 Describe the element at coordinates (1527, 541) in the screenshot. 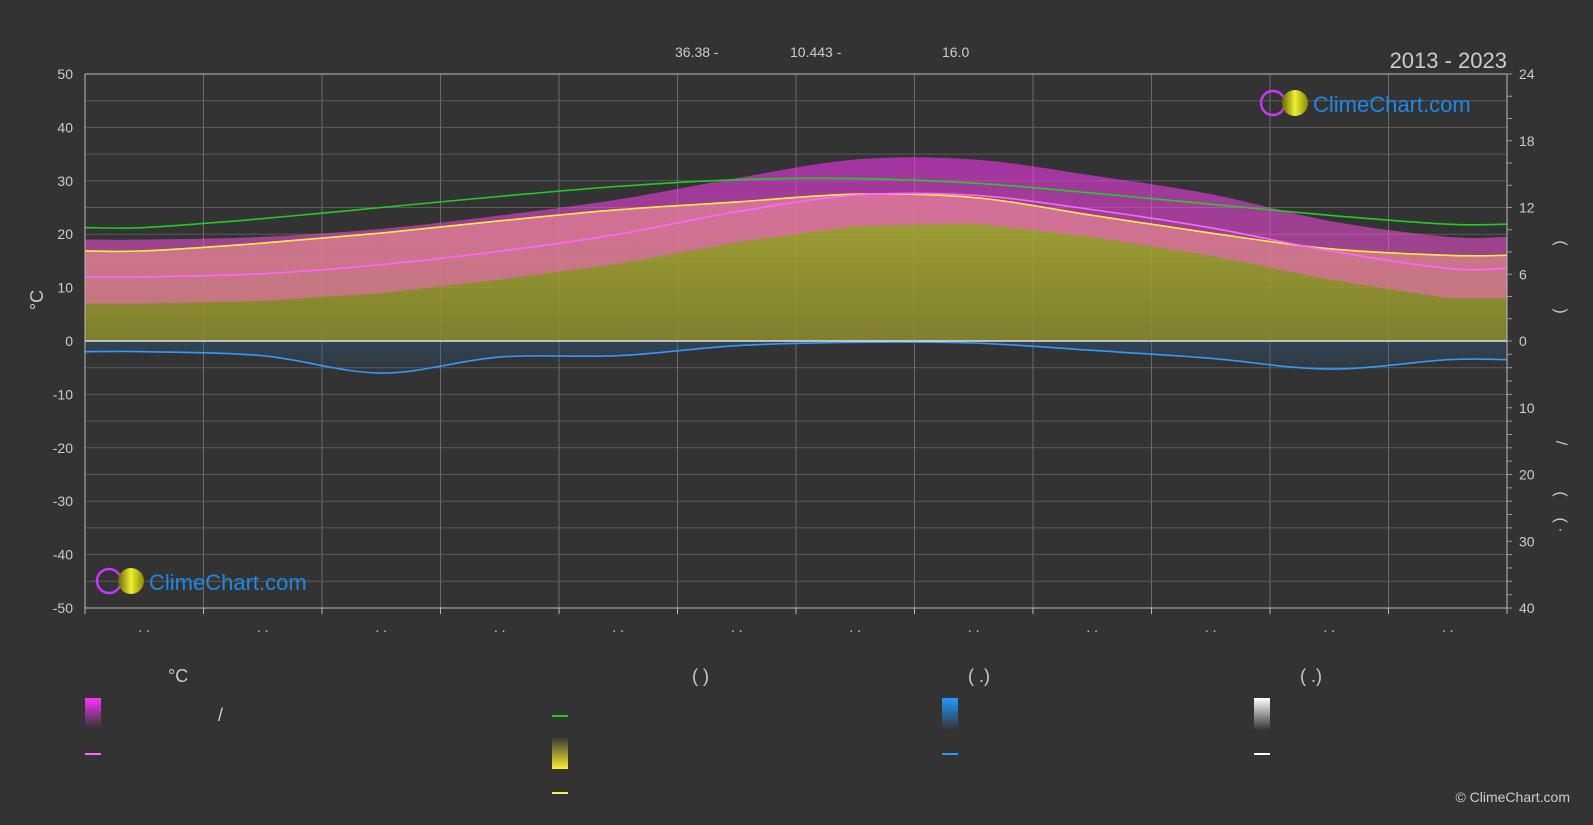

I see `y-right-tick-label: 30` at that location.